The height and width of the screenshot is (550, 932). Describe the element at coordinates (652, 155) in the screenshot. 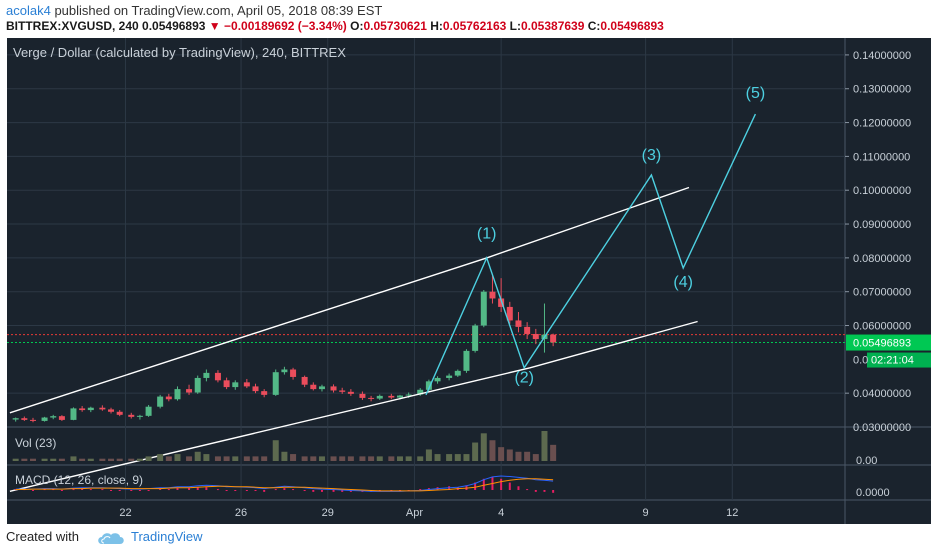

I see `wave-label: (3)` at that location.